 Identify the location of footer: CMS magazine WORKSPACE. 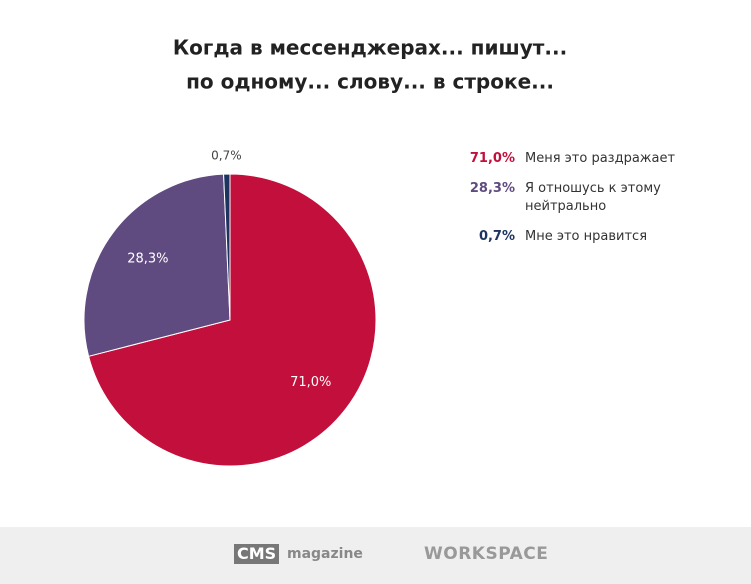
(375, 555).